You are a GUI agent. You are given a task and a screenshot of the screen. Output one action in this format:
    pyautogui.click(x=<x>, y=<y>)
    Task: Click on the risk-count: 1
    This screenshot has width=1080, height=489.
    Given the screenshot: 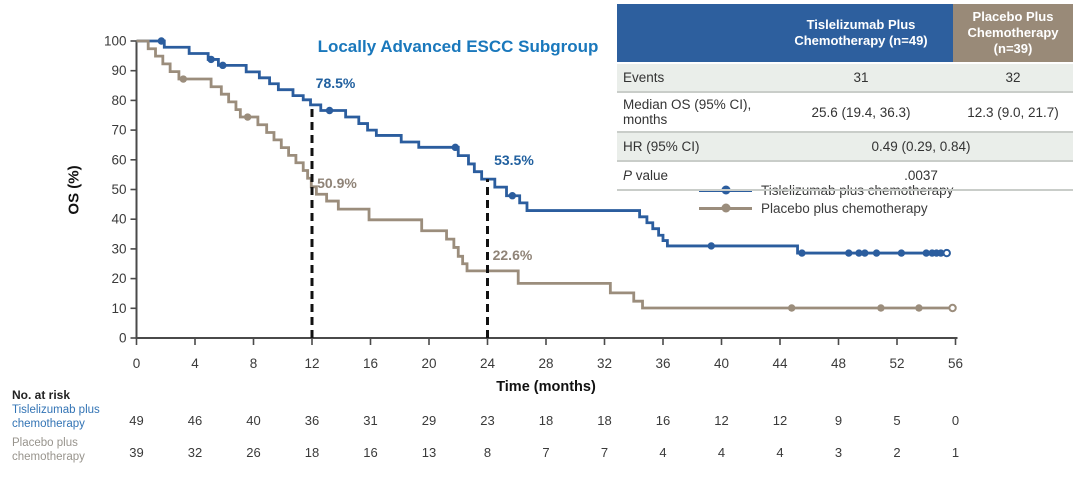 What is the action you would take?
    pyautogui.click(x=955, y=452)
    